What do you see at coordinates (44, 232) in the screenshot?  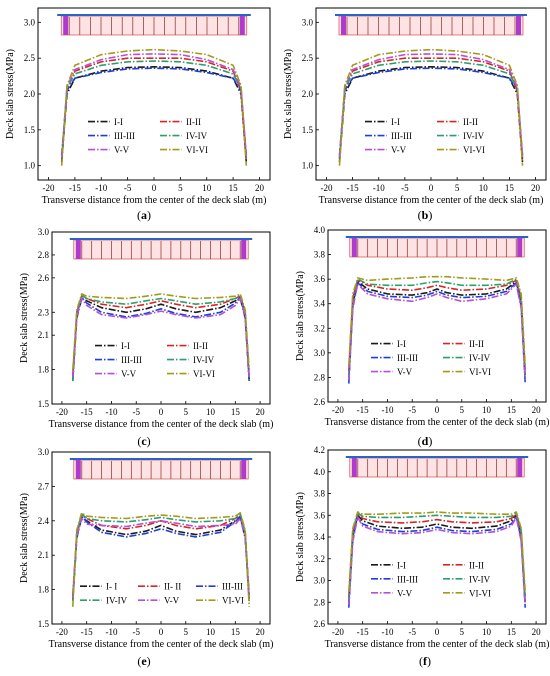 I see `y-tick-label: 3.0` at bounding box center [44, 232].